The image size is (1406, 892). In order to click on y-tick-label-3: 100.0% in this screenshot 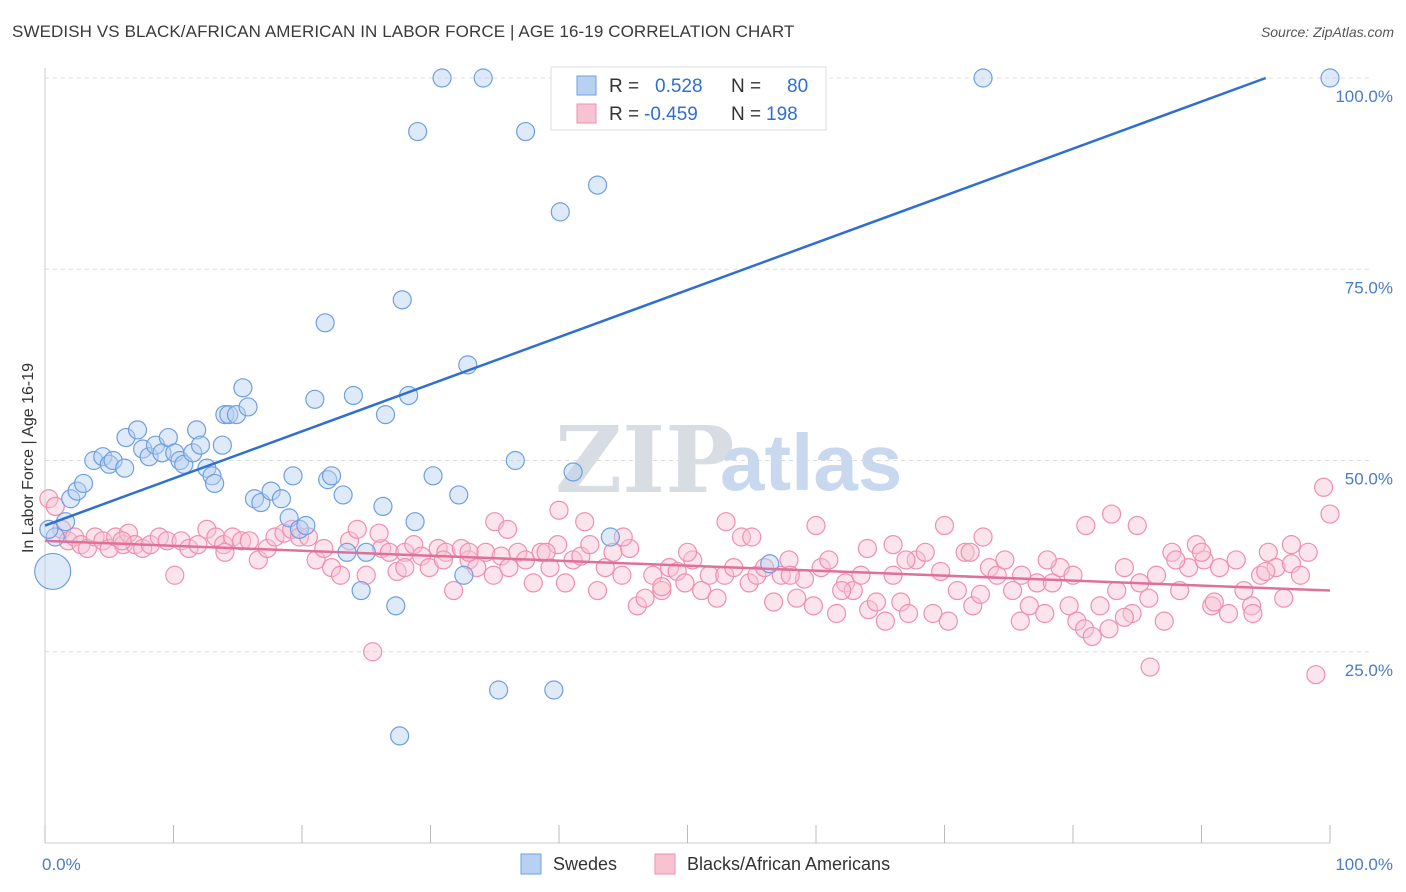, I will do `click(1364, 96)`.